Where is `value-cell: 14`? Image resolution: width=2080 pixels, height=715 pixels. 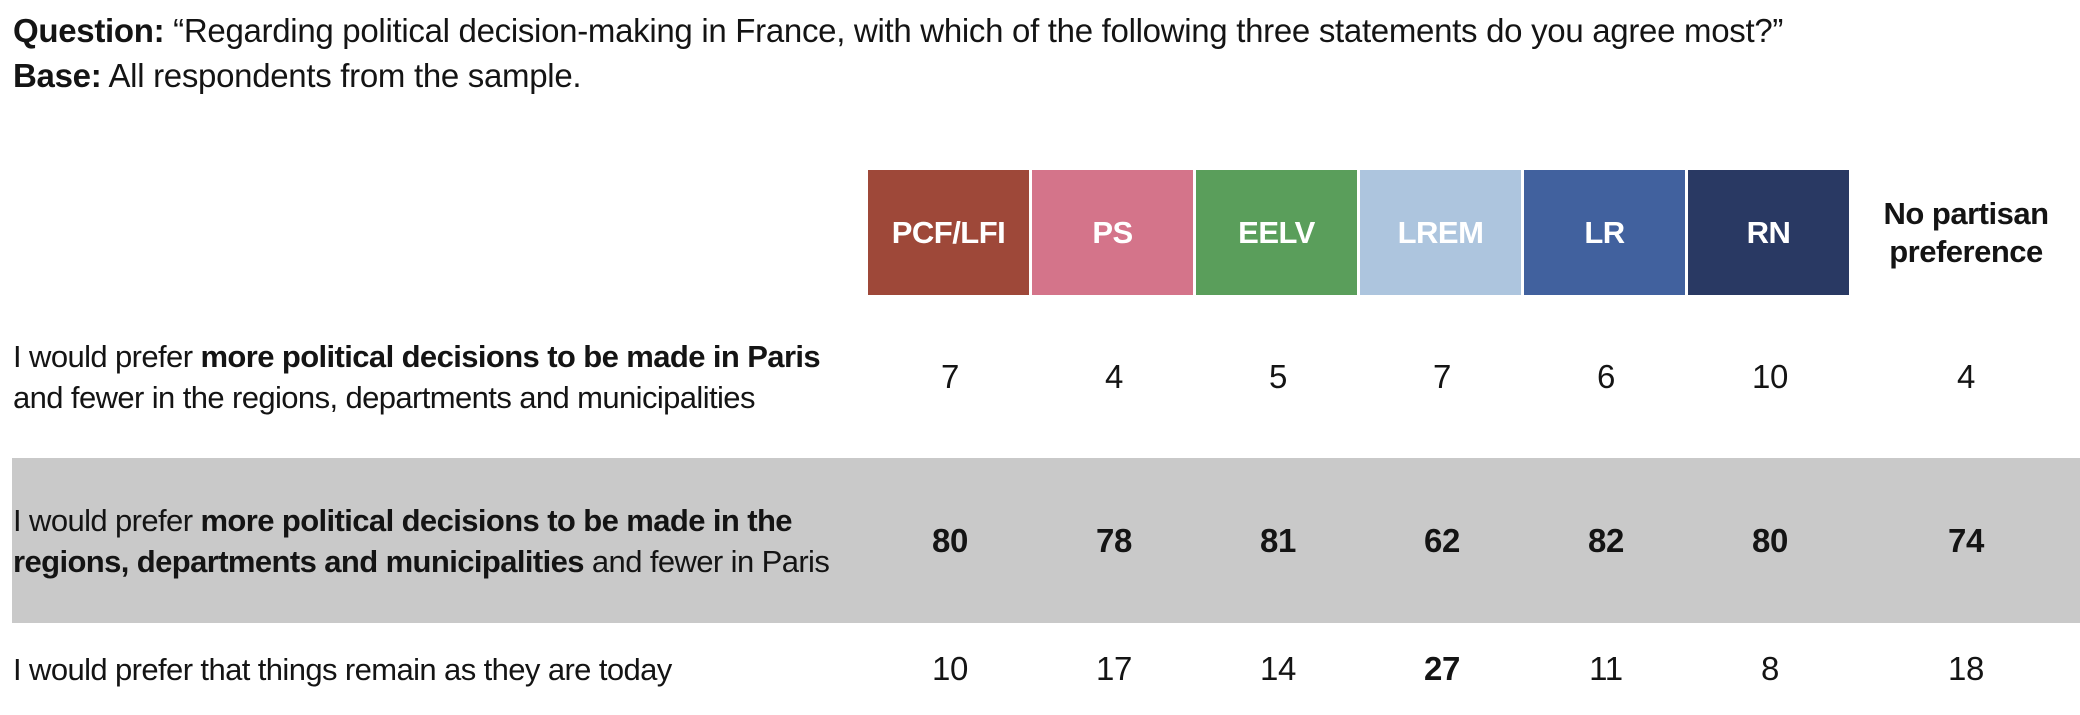 value-cell: 14 is located at coordinates (1278, 668).